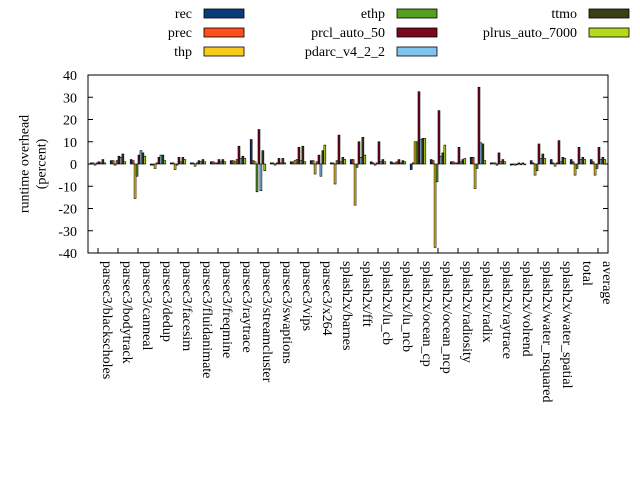 The height and width of the screenshot is (480, 640). I want to click on legend-label-ttmo: ttmo, so click(564, 14).